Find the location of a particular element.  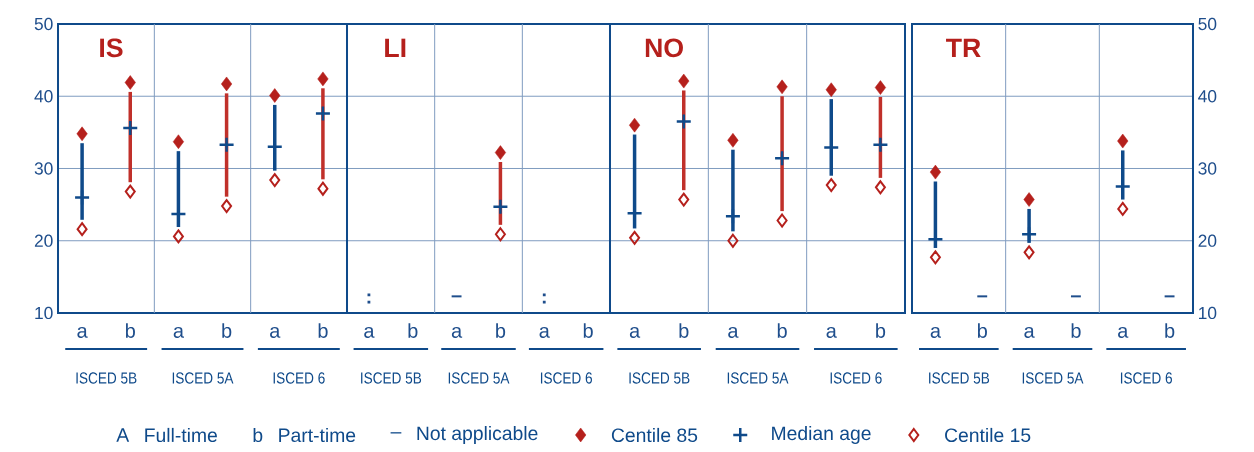

text: Not applicable is located at coordinates (477, 434).